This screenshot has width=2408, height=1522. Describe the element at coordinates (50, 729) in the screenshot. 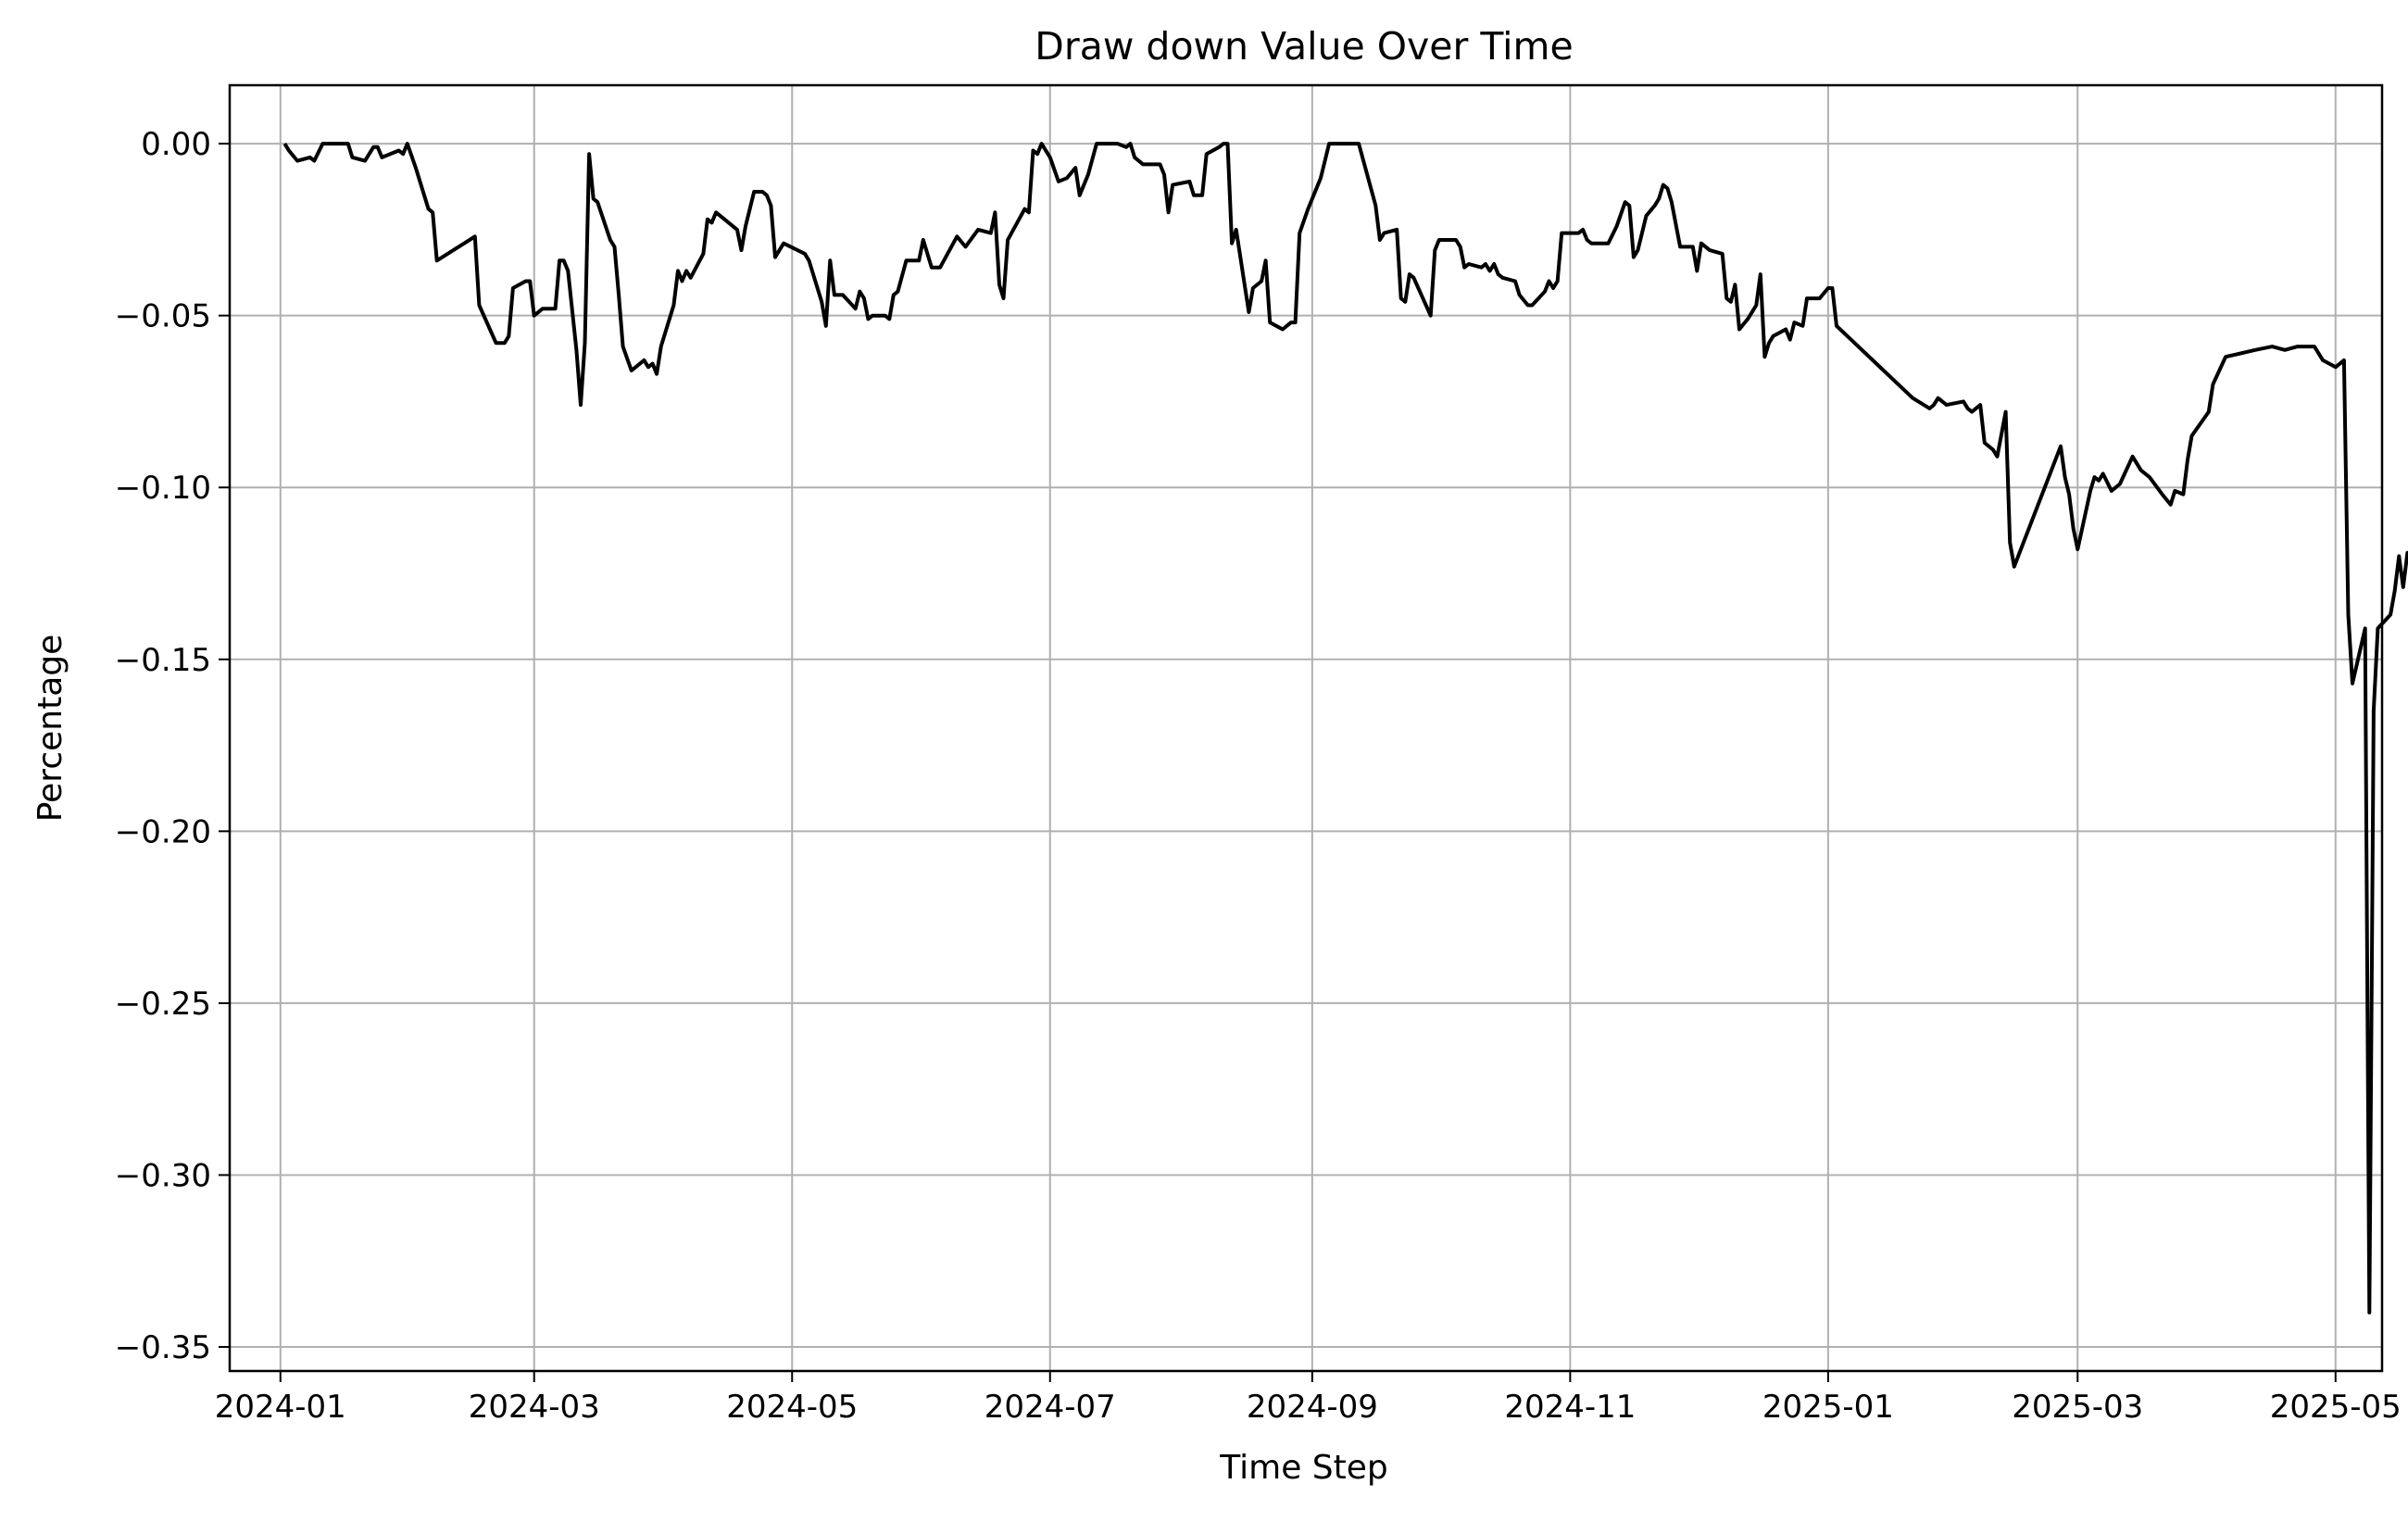

I see `y-axis-title: Percentage` at that location.